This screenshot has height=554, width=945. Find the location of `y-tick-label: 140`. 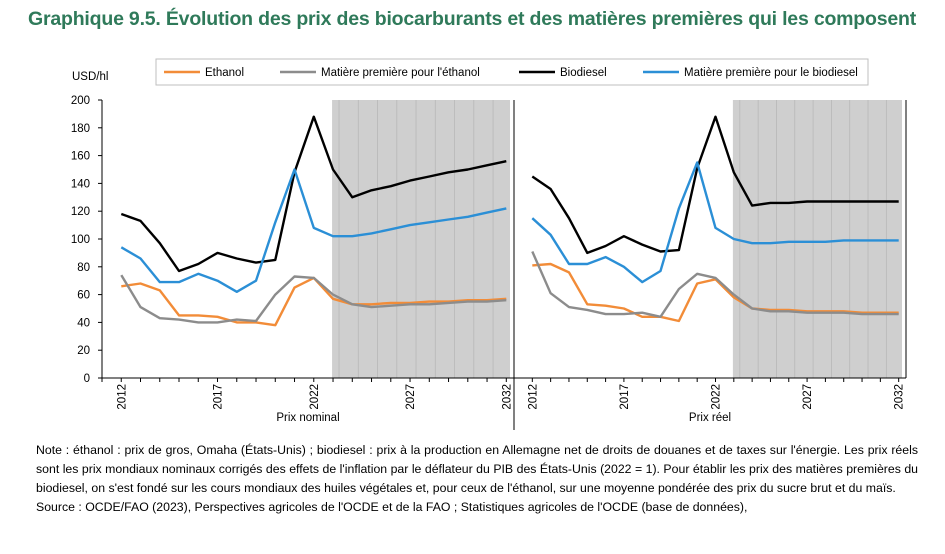

y-tick-label: 140 is located at coordinates (80, 184).